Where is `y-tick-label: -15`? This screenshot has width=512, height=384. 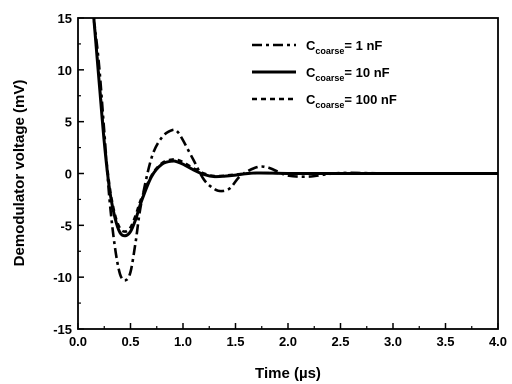 y-tick-label: -15 is located at coordinates (62, 329).